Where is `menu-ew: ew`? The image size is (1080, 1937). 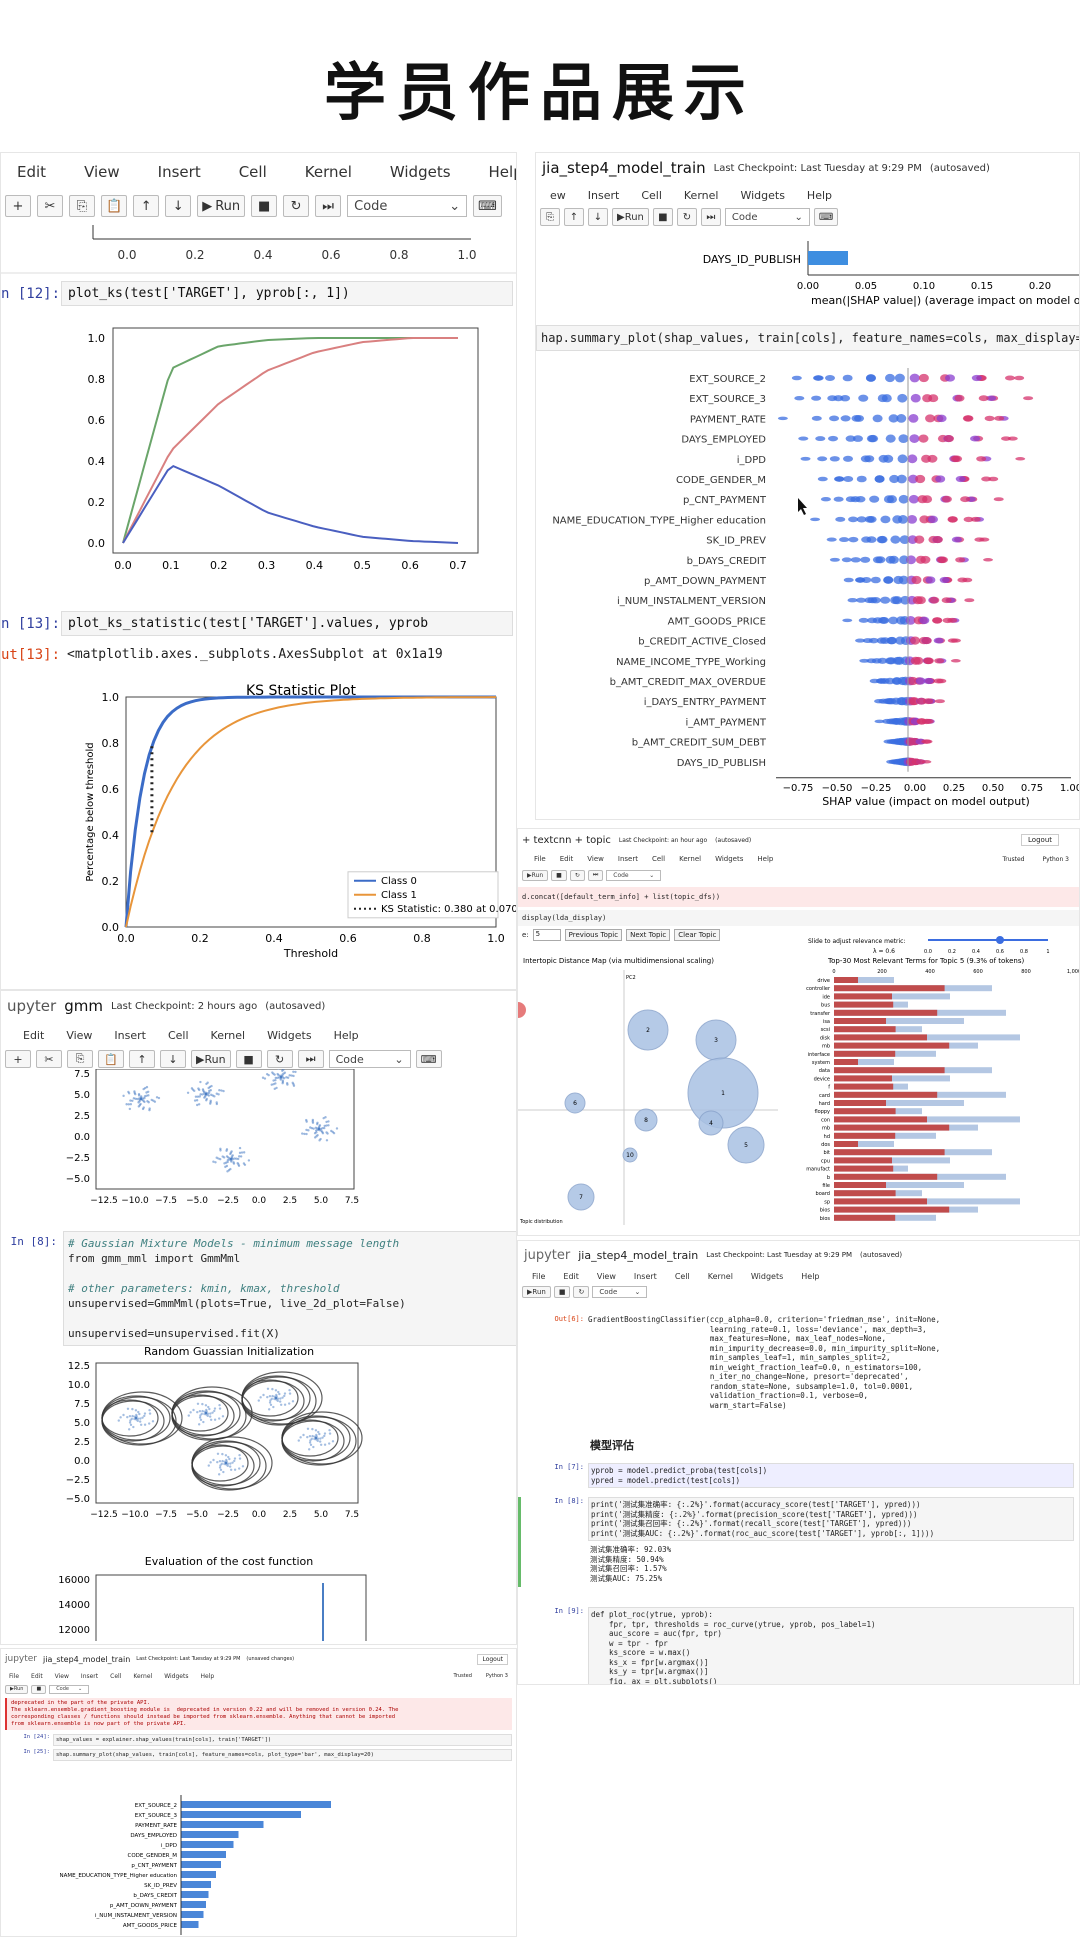
menu-ew: ew is located at coordinates (558, 195).